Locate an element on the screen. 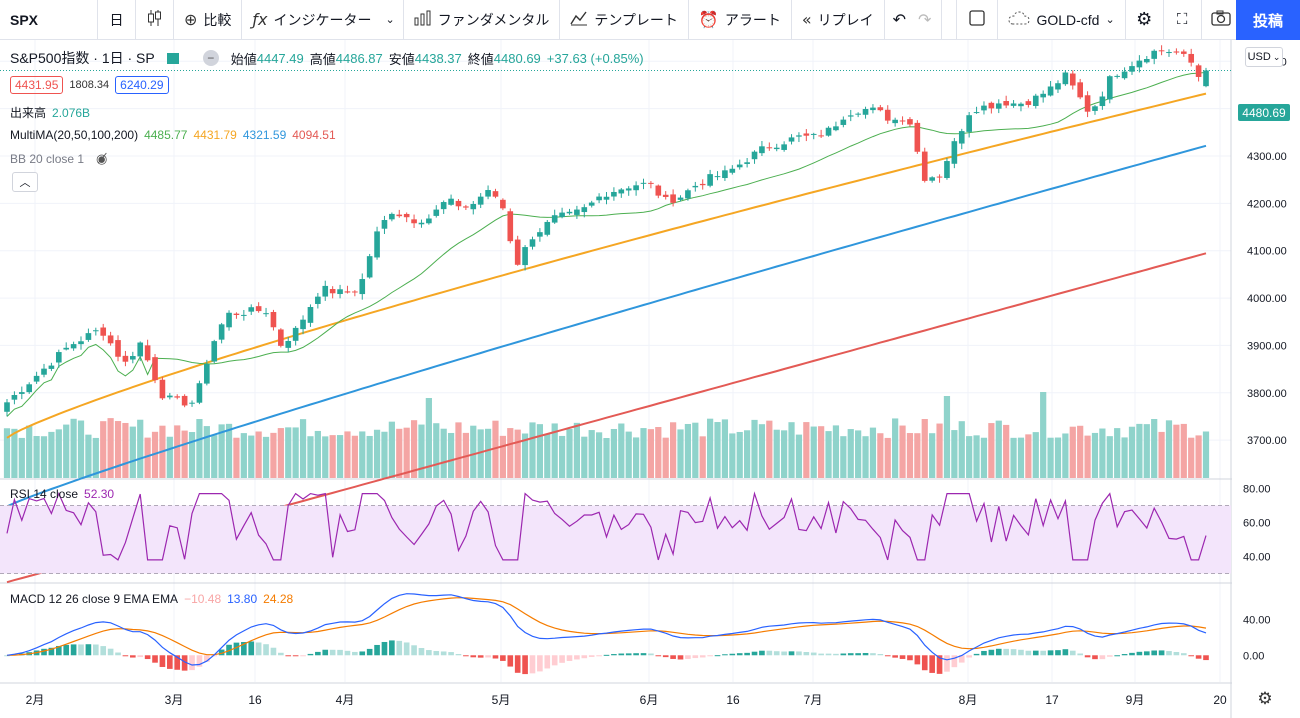 The height and width of the screenshot is (718, 1300). collapse-legend-button: ︿ is located at coordinates (25, 182).